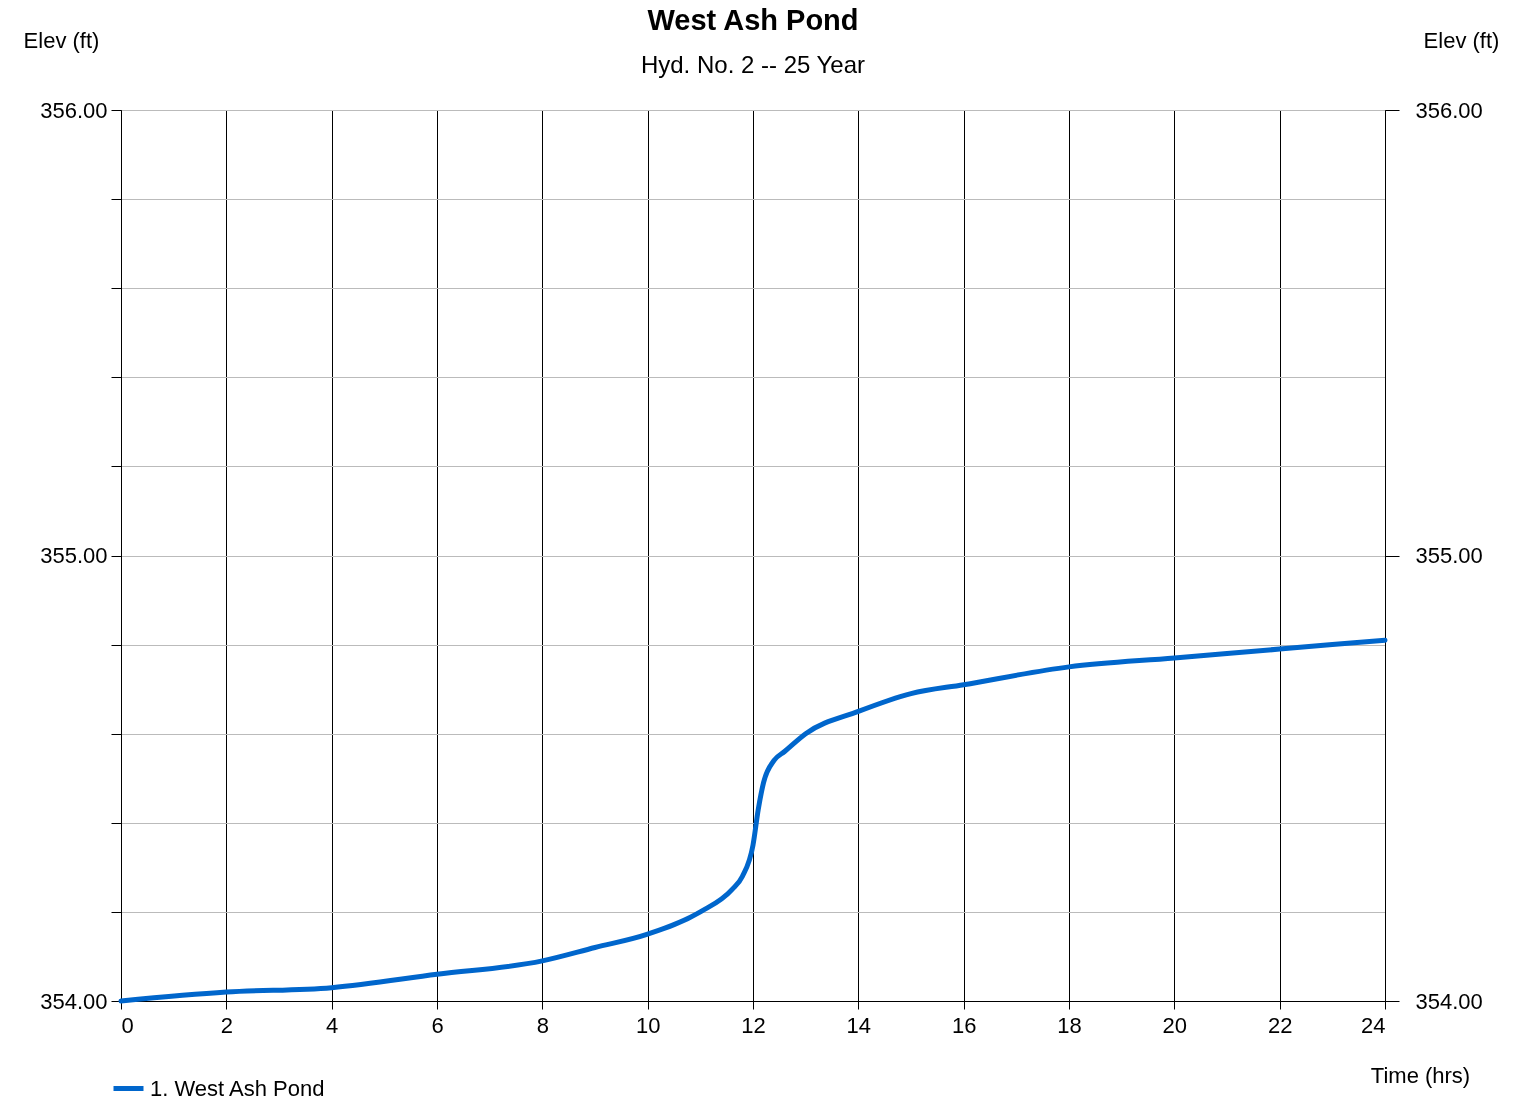  Describe the element at coordinates (1449, 555) in the screenshot. I see `y2-tick-label: 355.00` at that location.